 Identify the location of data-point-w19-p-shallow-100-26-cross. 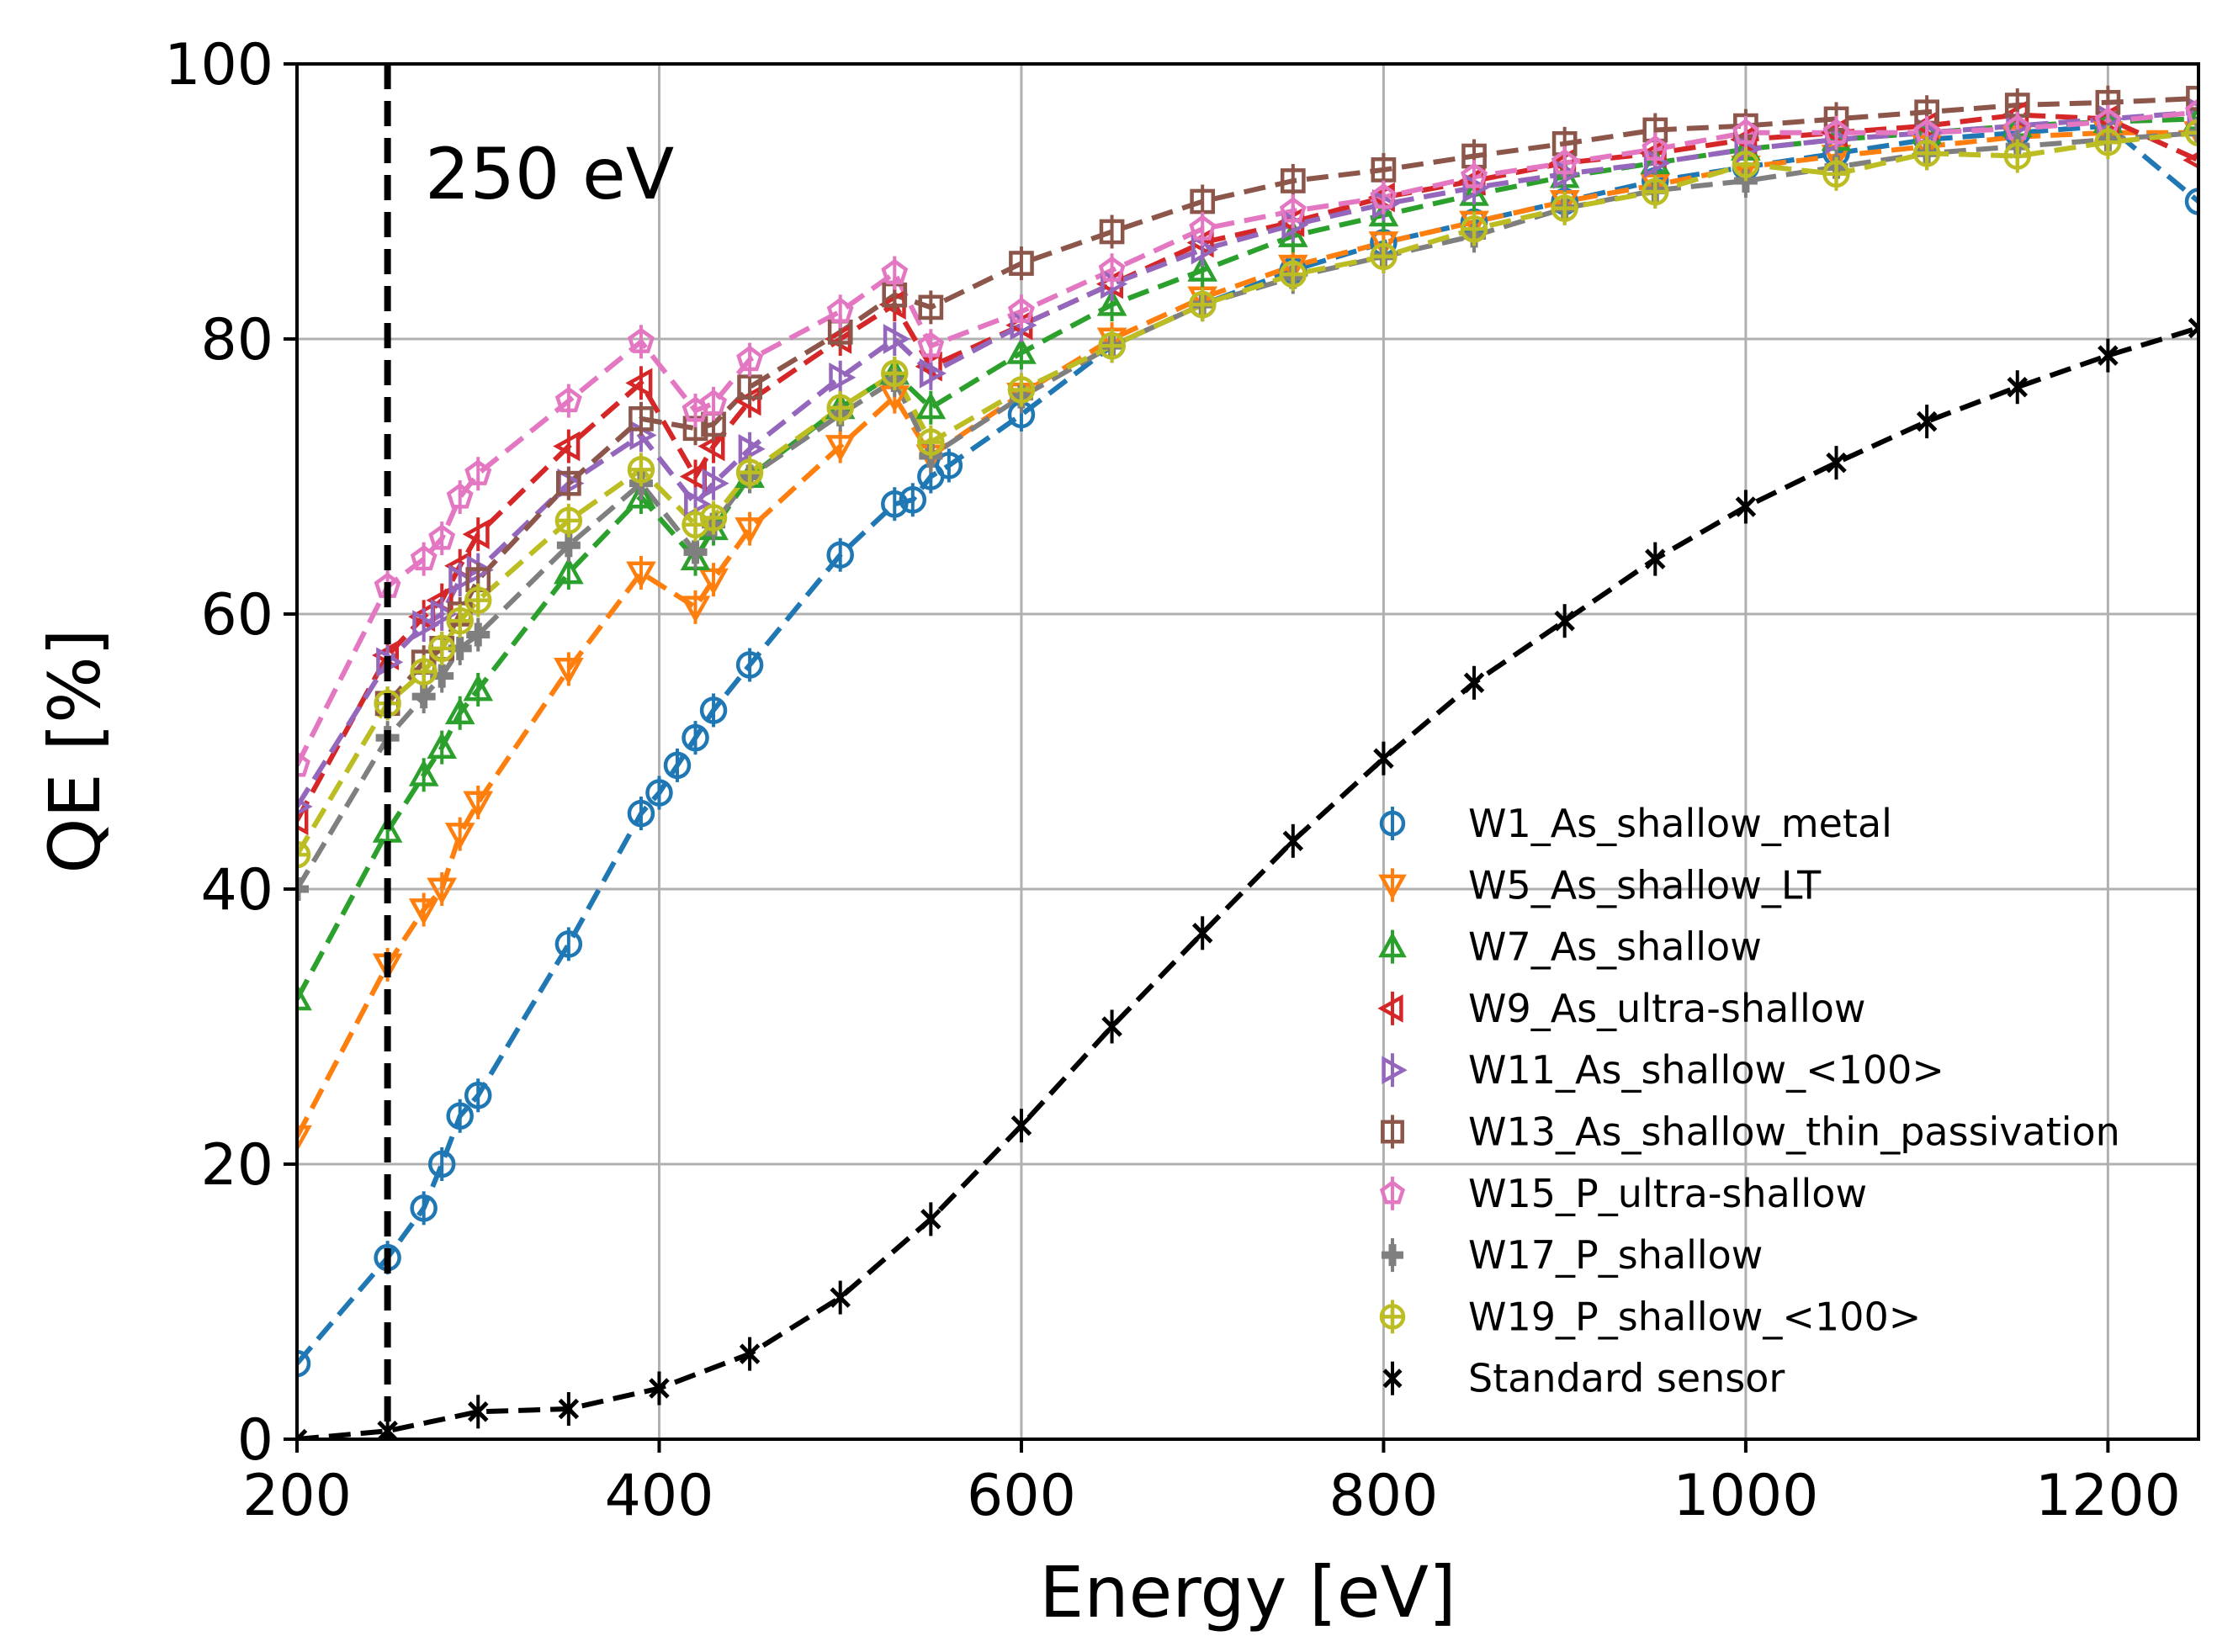
(2108, 142).